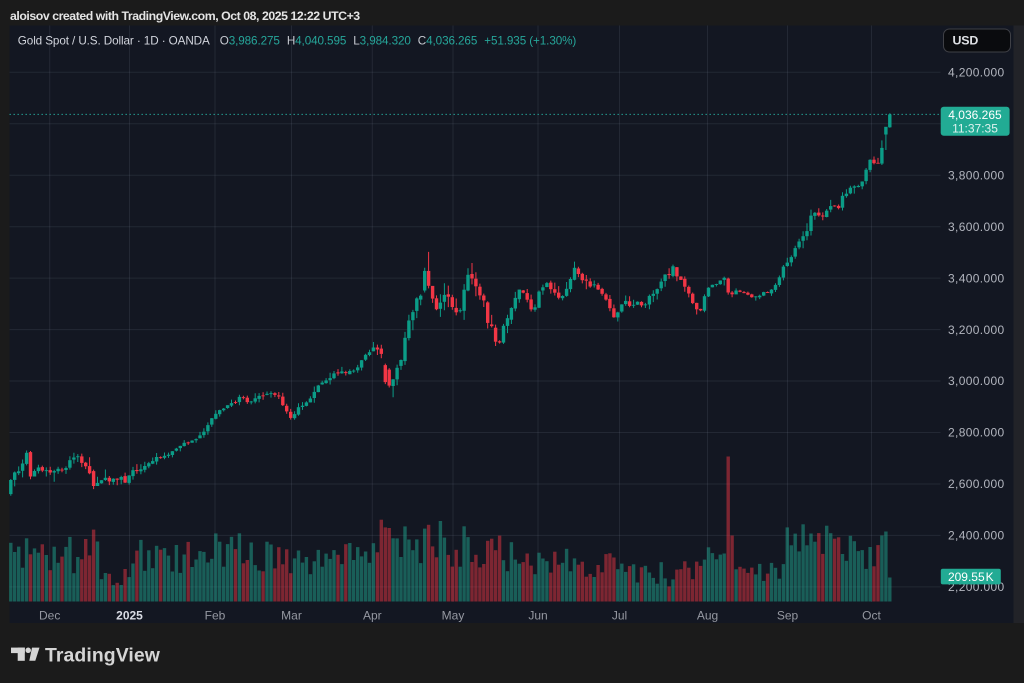 This screenshot has width=1024, height=683. What do you see at coordinates (976, 278) in the screenshot?
I see `svg-text: 3,400.000` at bounding box center [976, 278].